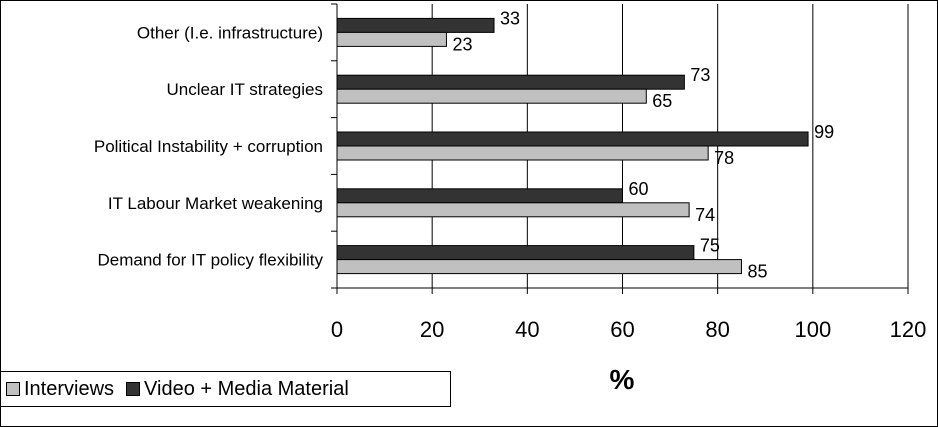 The height and width of the screenshot is (427, 938). What do you see at coordinates (700, 75) in the screenshot?
I see `data-label-video-media: 73` at bounding box center [700, 75].